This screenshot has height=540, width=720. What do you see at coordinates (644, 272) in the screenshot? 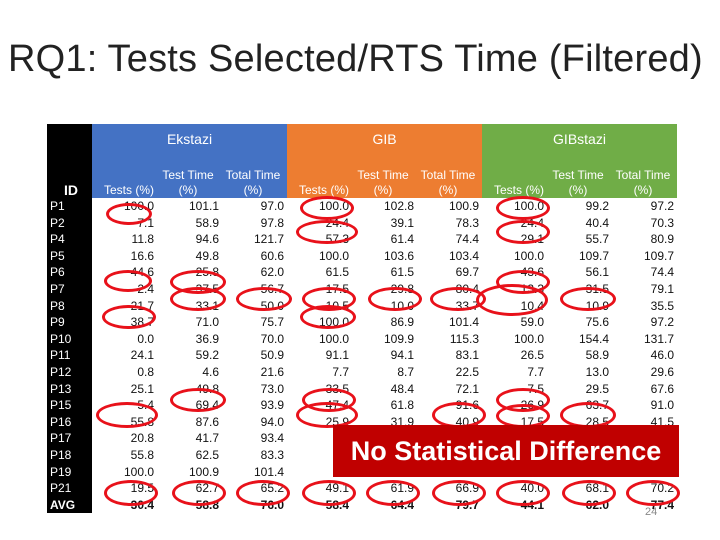
I see `table-cell: 74.4` at bounding box center [644, 272].